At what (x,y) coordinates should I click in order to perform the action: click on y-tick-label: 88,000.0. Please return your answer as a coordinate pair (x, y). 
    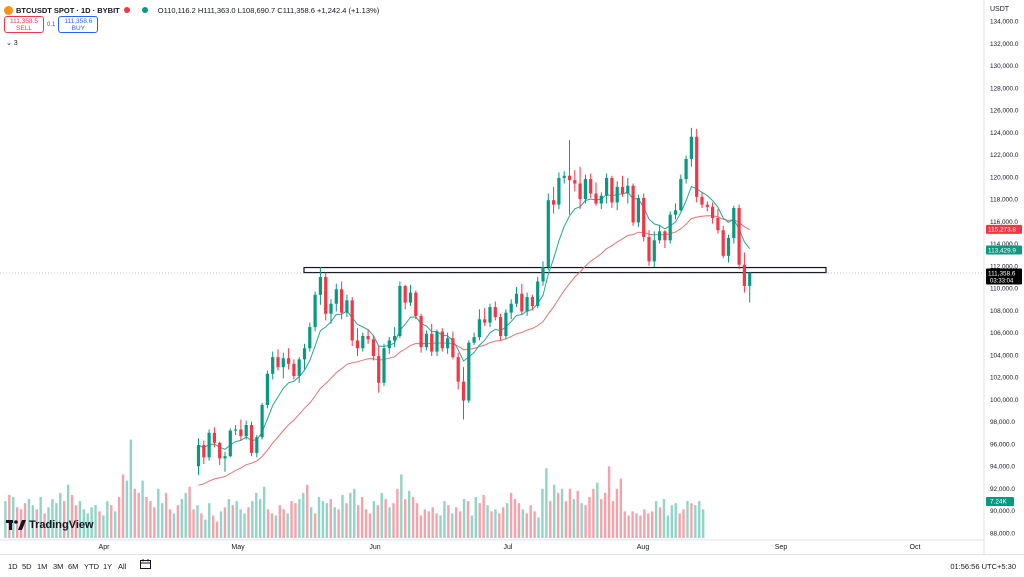
    Looking at the image, I should click on (1002, 534).